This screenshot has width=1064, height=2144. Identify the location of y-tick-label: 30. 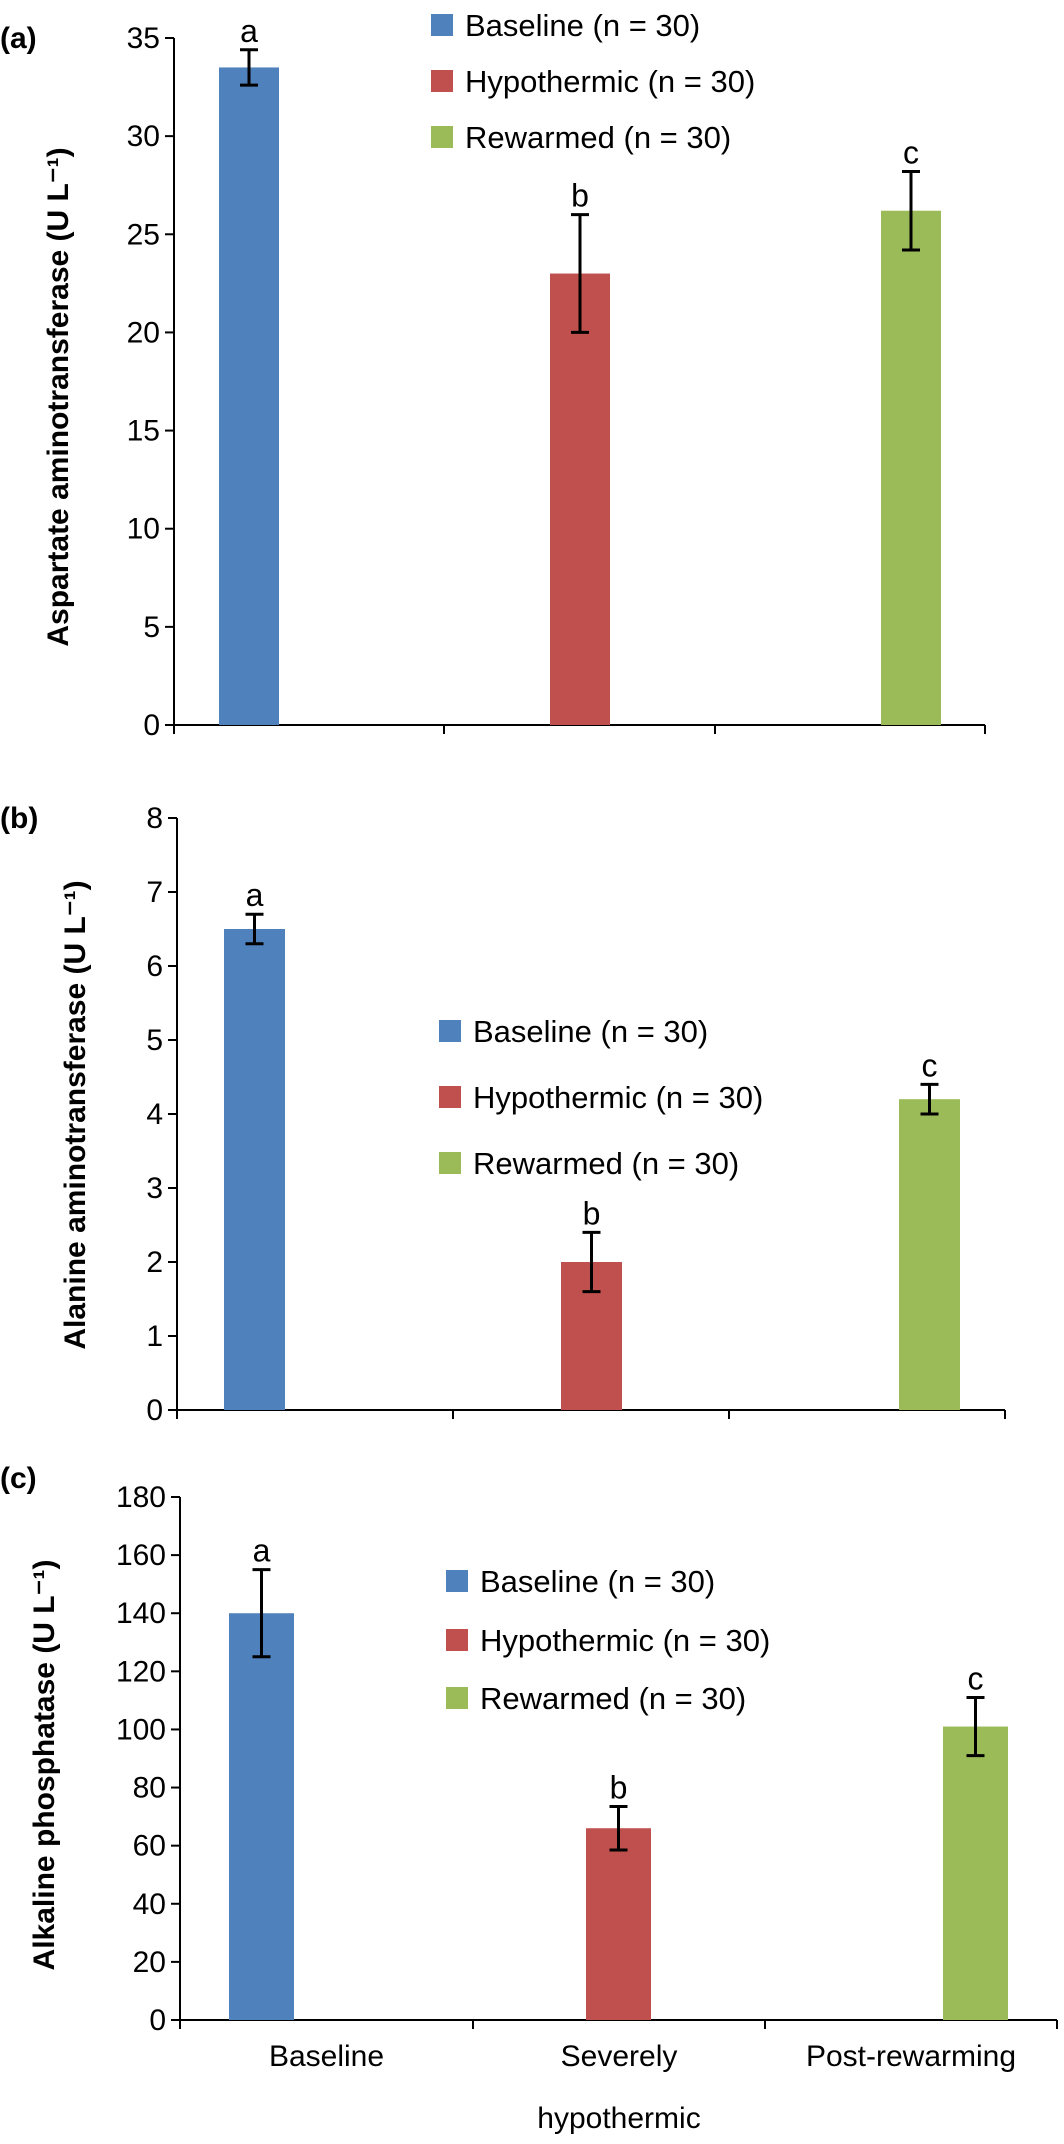
(143, 136).